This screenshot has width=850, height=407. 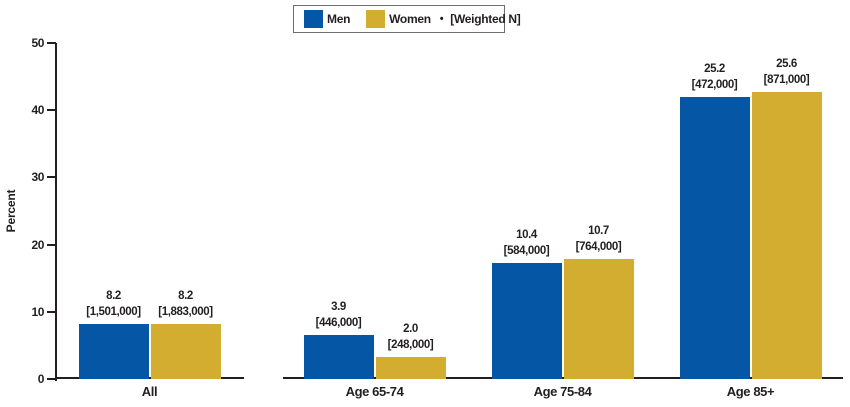 What do you see at coordinates (787, 72) in the screenshot?
I see `bar-label: 25.6 [871,000]` at bounding box center [787, 72].